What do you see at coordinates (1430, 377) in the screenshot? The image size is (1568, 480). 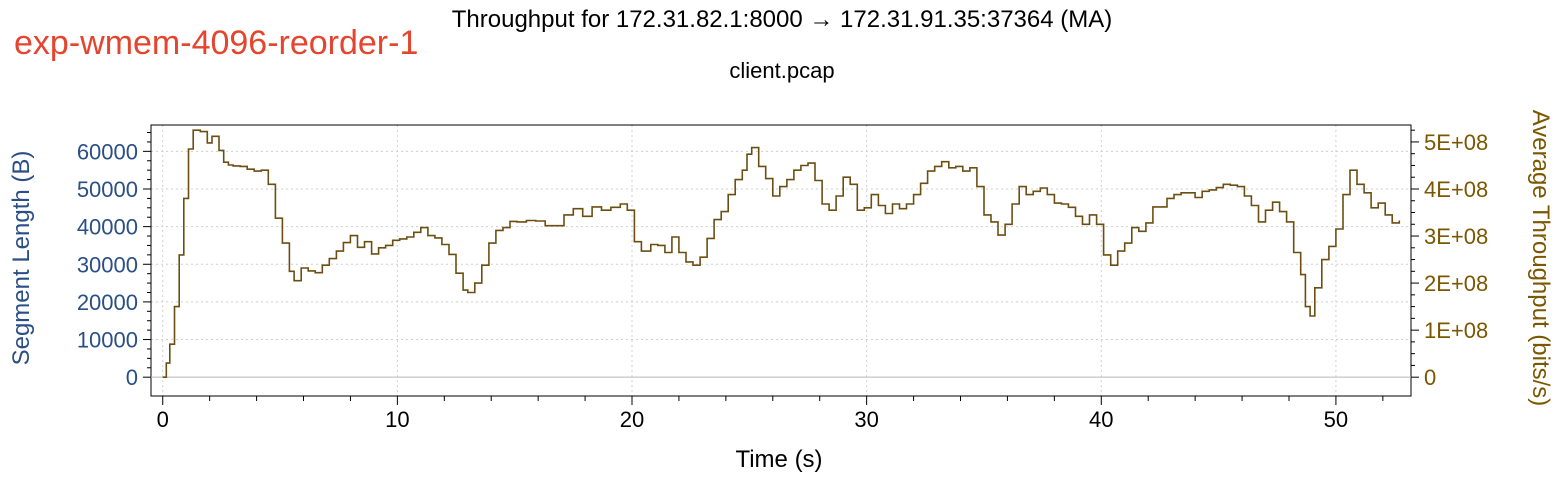 I see `y-right-tick-label: 0` at bounding box center [1430, 377].